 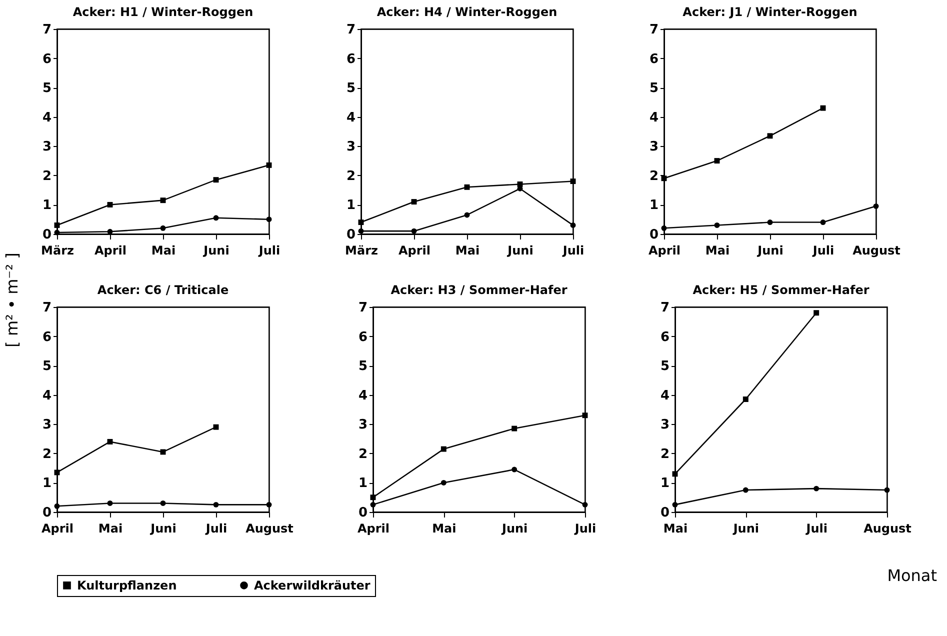 I want to click on legend-label: Kulturpflanzen, so click(x=127, y=585).